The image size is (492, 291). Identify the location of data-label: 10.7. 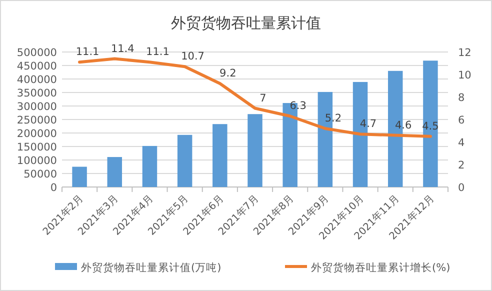
(193, 56).